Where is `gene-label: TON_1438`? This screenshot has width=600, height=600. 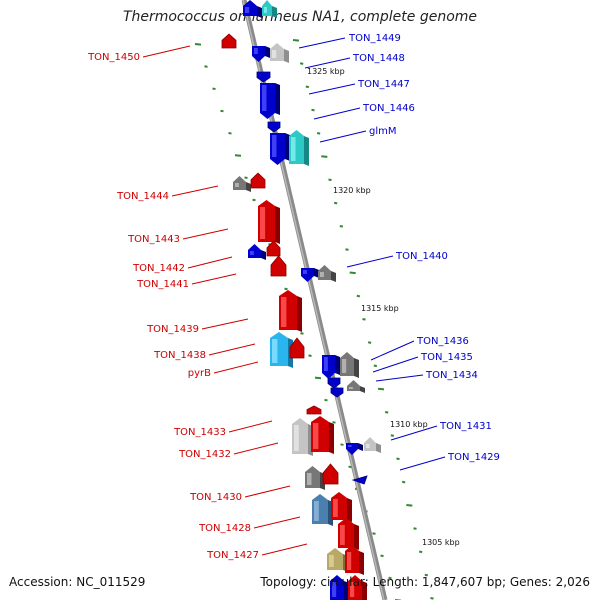
gene-label: TON_1438 is located at coordinates (179, 355).